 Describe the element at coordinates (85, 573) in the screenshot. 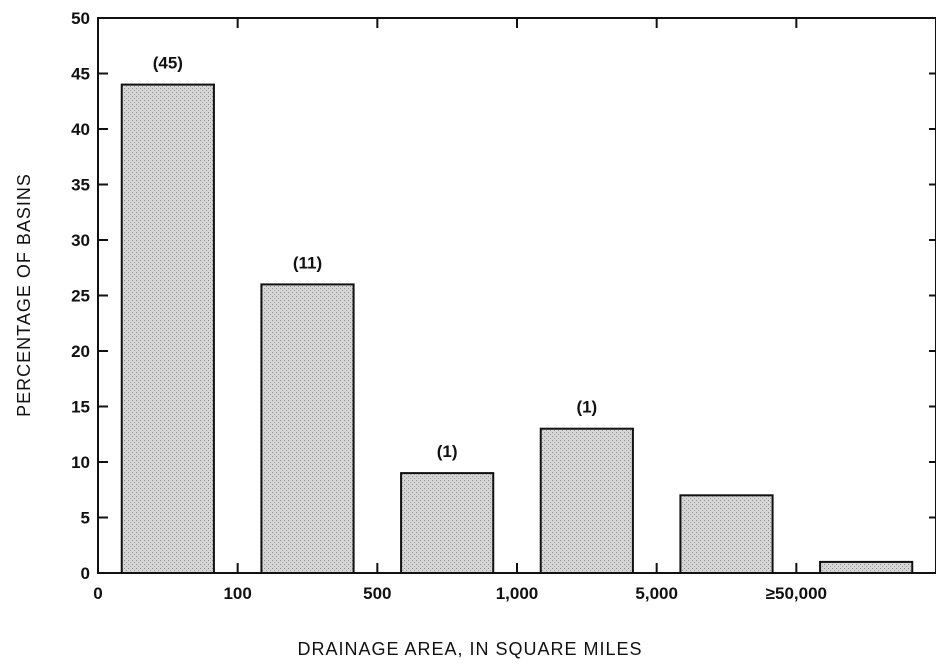

I see `y-tick-label: 0` at that location.